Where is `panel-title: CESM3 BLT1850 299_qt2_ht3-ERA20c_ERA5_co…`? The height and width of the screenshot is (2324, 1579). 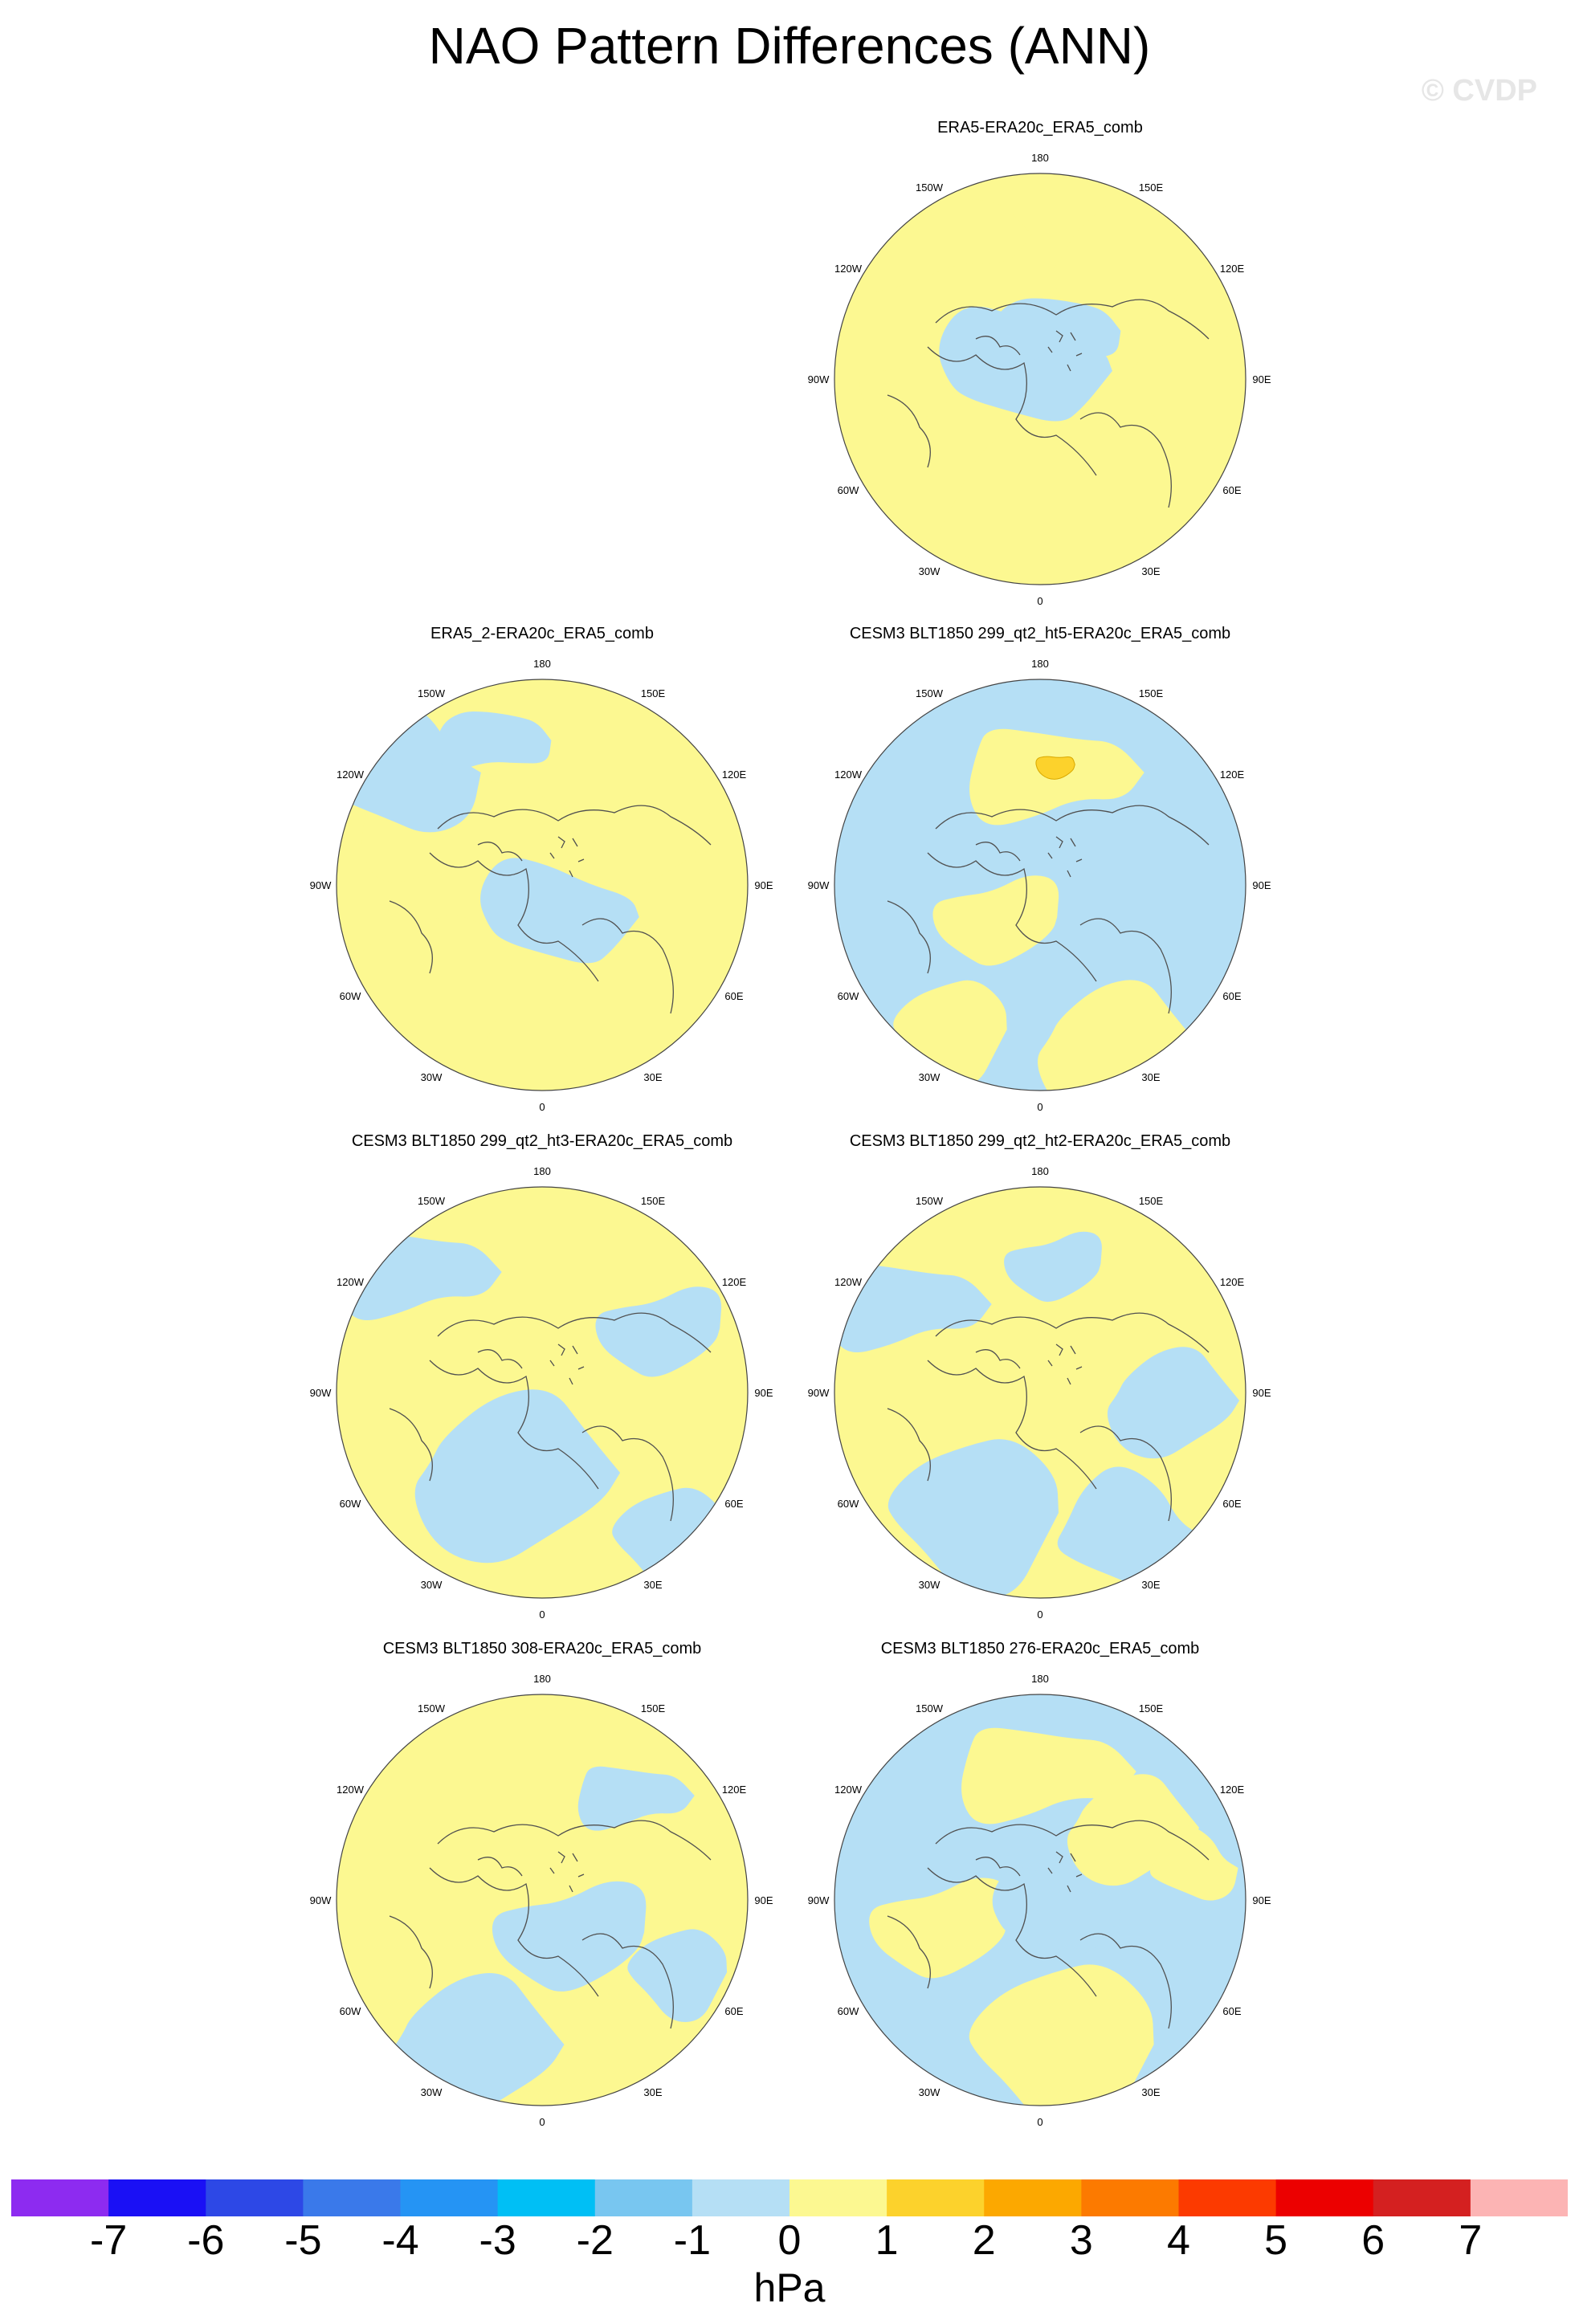
panel-title: CESM3 BLT1850 299_qt2_ht3-ERA20c_ERA5_co… is located at coordinates (542, 1141).